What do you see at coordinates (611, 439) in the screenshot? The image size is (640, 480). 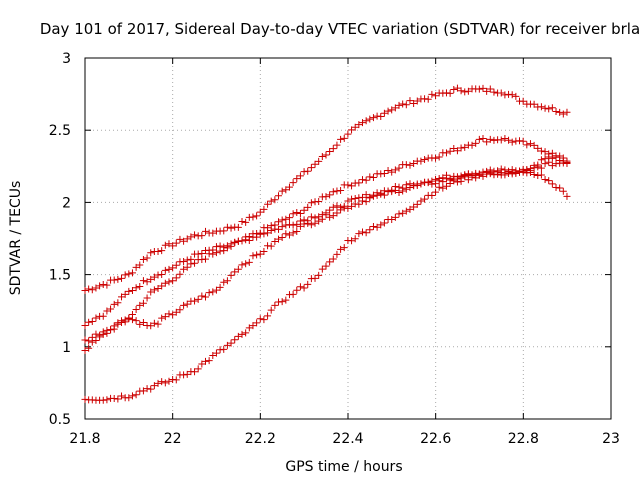 I see `x-tick-label: 23` at bounding box center [611, 439].